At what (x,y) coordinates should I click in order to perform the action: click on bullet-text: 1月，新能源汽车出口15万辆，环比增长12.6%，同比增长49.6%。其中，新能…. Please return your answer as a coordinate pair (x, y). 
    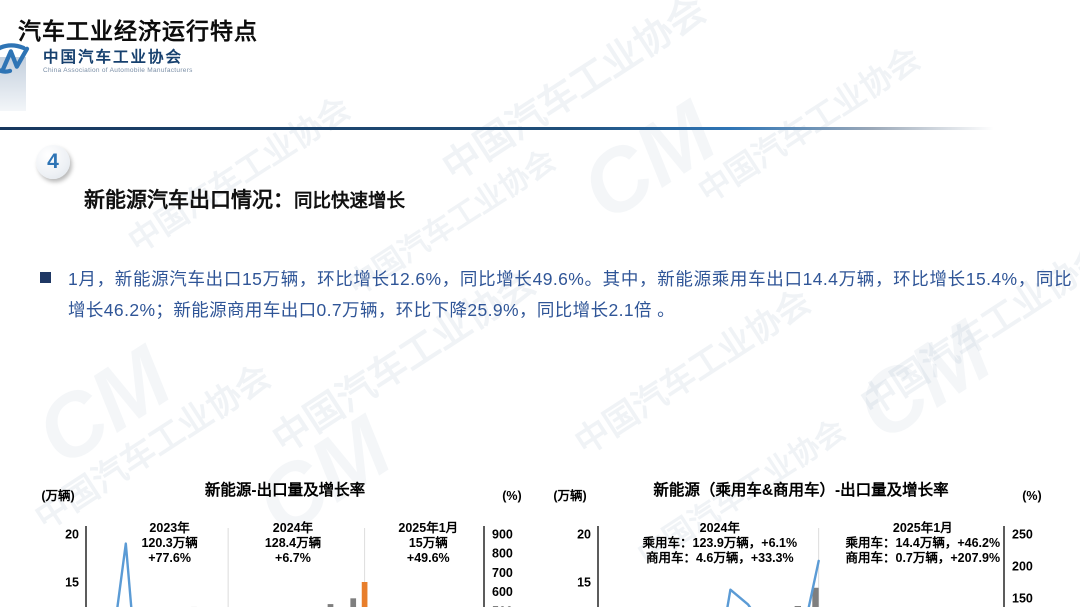
    Looking at the image, I should click on (570, 295).